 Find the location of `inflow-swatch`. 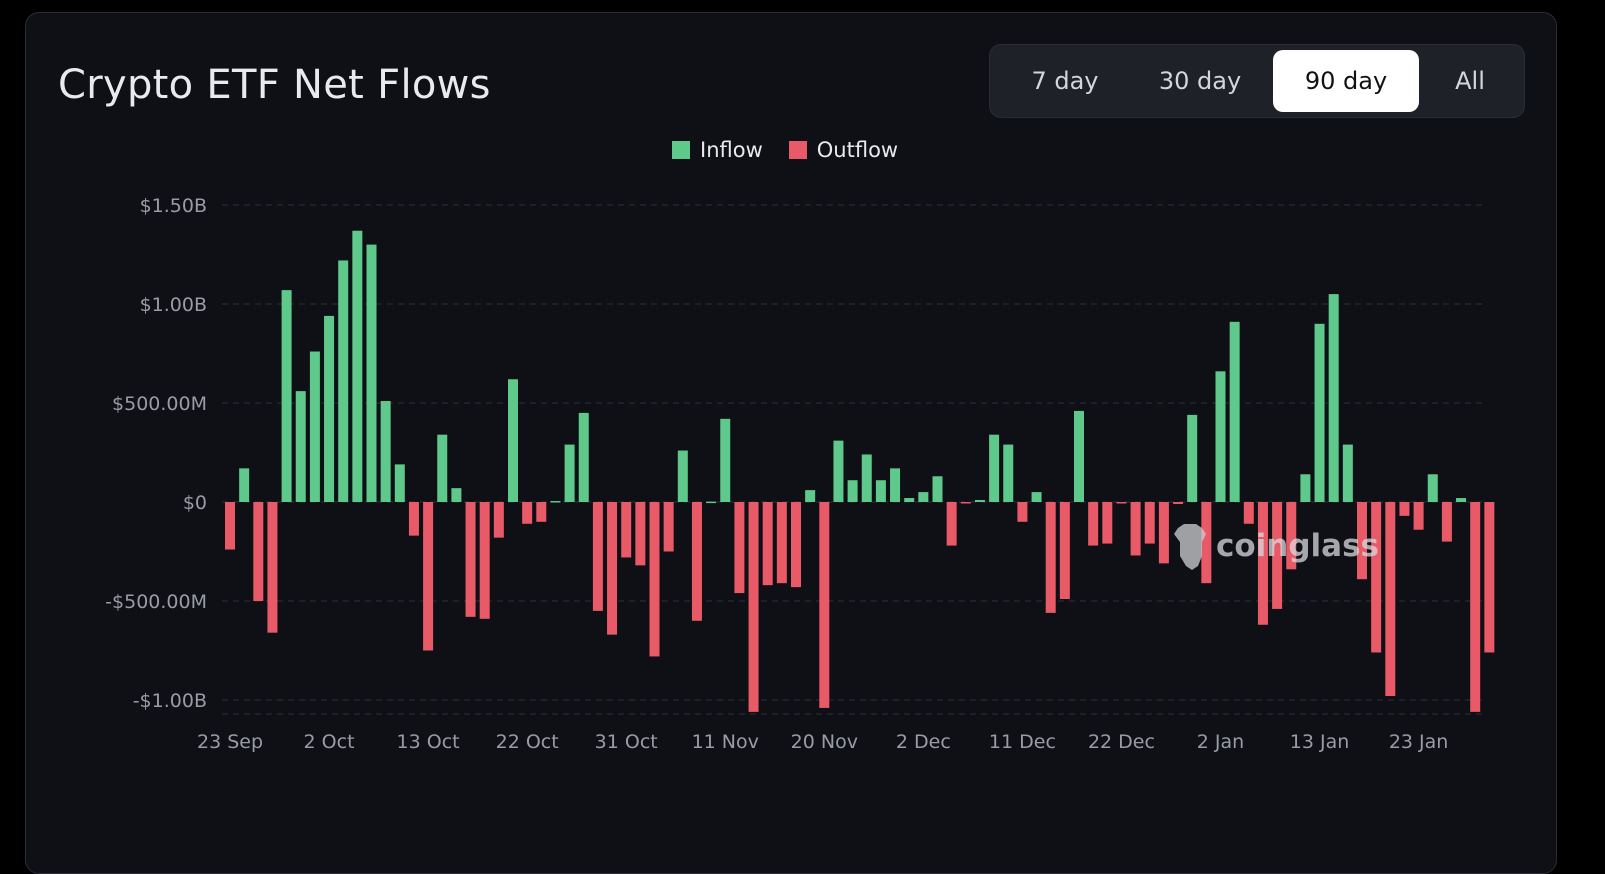

inflow-swatch is located at coordinates (681, 150).